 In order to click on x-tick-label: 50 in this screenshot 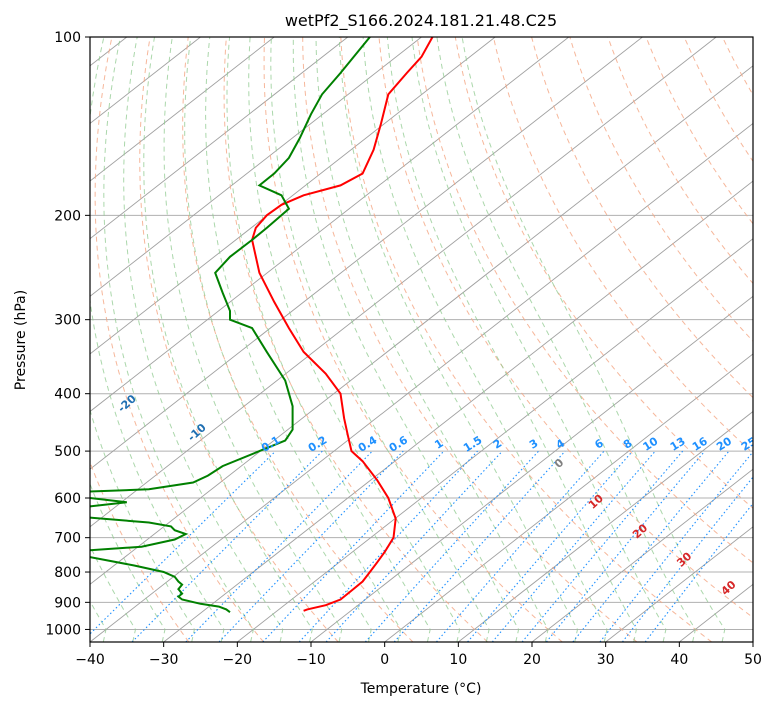, I will do `click(753, 660)`.